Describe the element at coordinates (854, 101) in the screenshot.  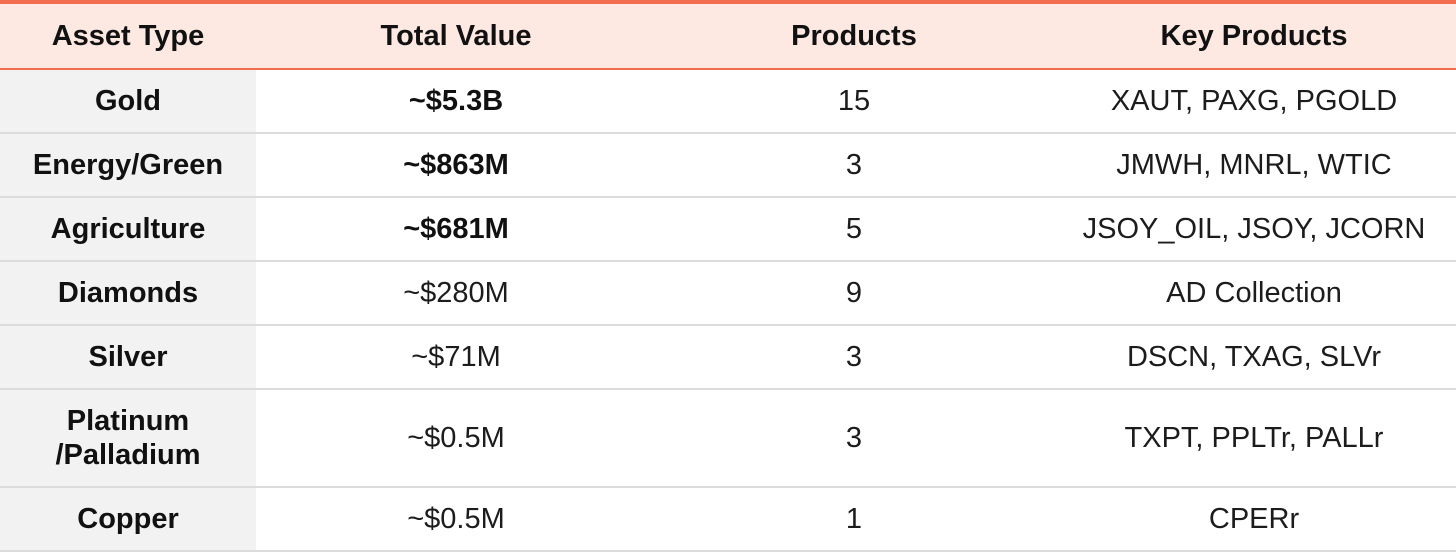
I see `products-count-cell: 15` at that location.